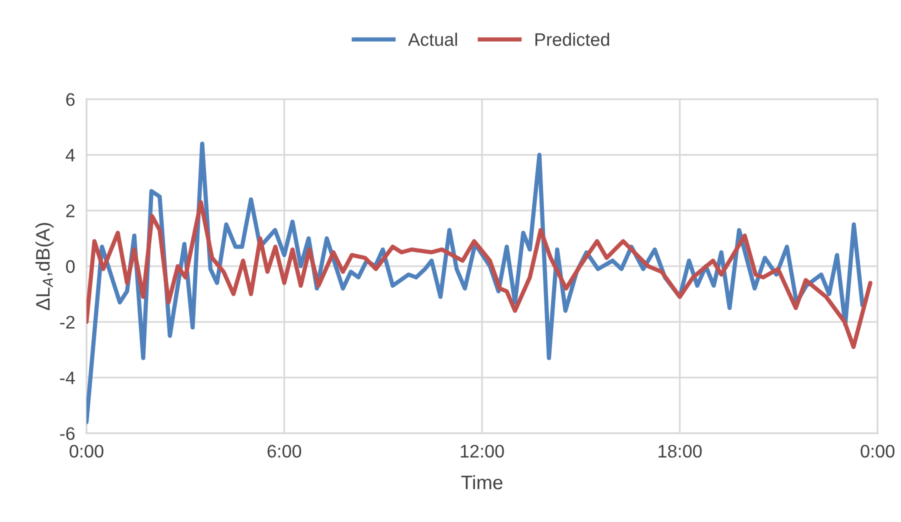 This screenshot has height=522, width=901. Describe the element at coordinates (70, 211) in the screenshot. I see `y-tick-label: 2` at that location.